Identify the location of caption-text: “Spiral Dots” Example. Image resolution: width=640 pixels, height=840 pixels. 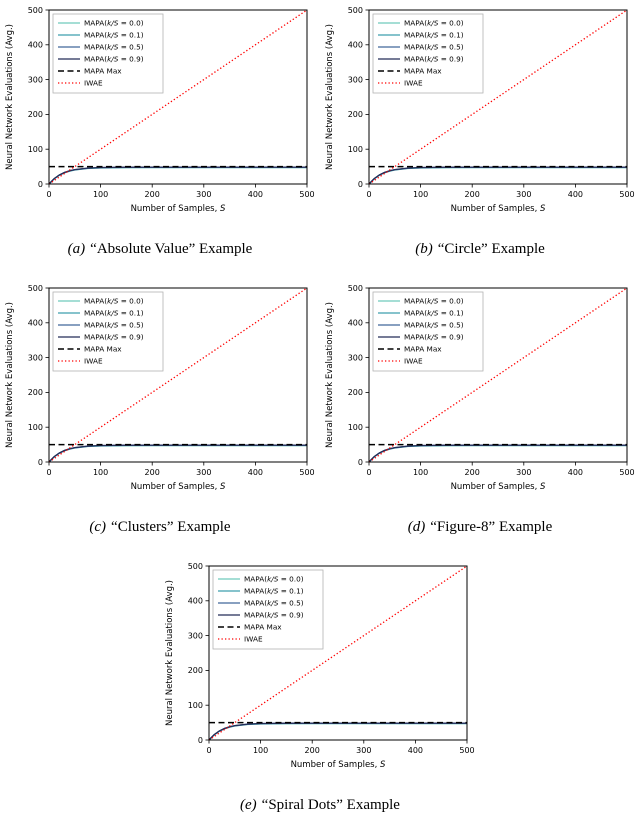
(330, 805).